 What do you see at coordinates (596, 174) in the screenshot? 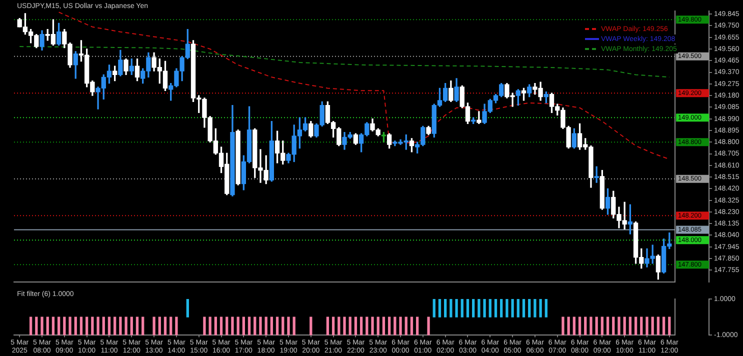
I see `candlestick` at bounding box center [596, 174].